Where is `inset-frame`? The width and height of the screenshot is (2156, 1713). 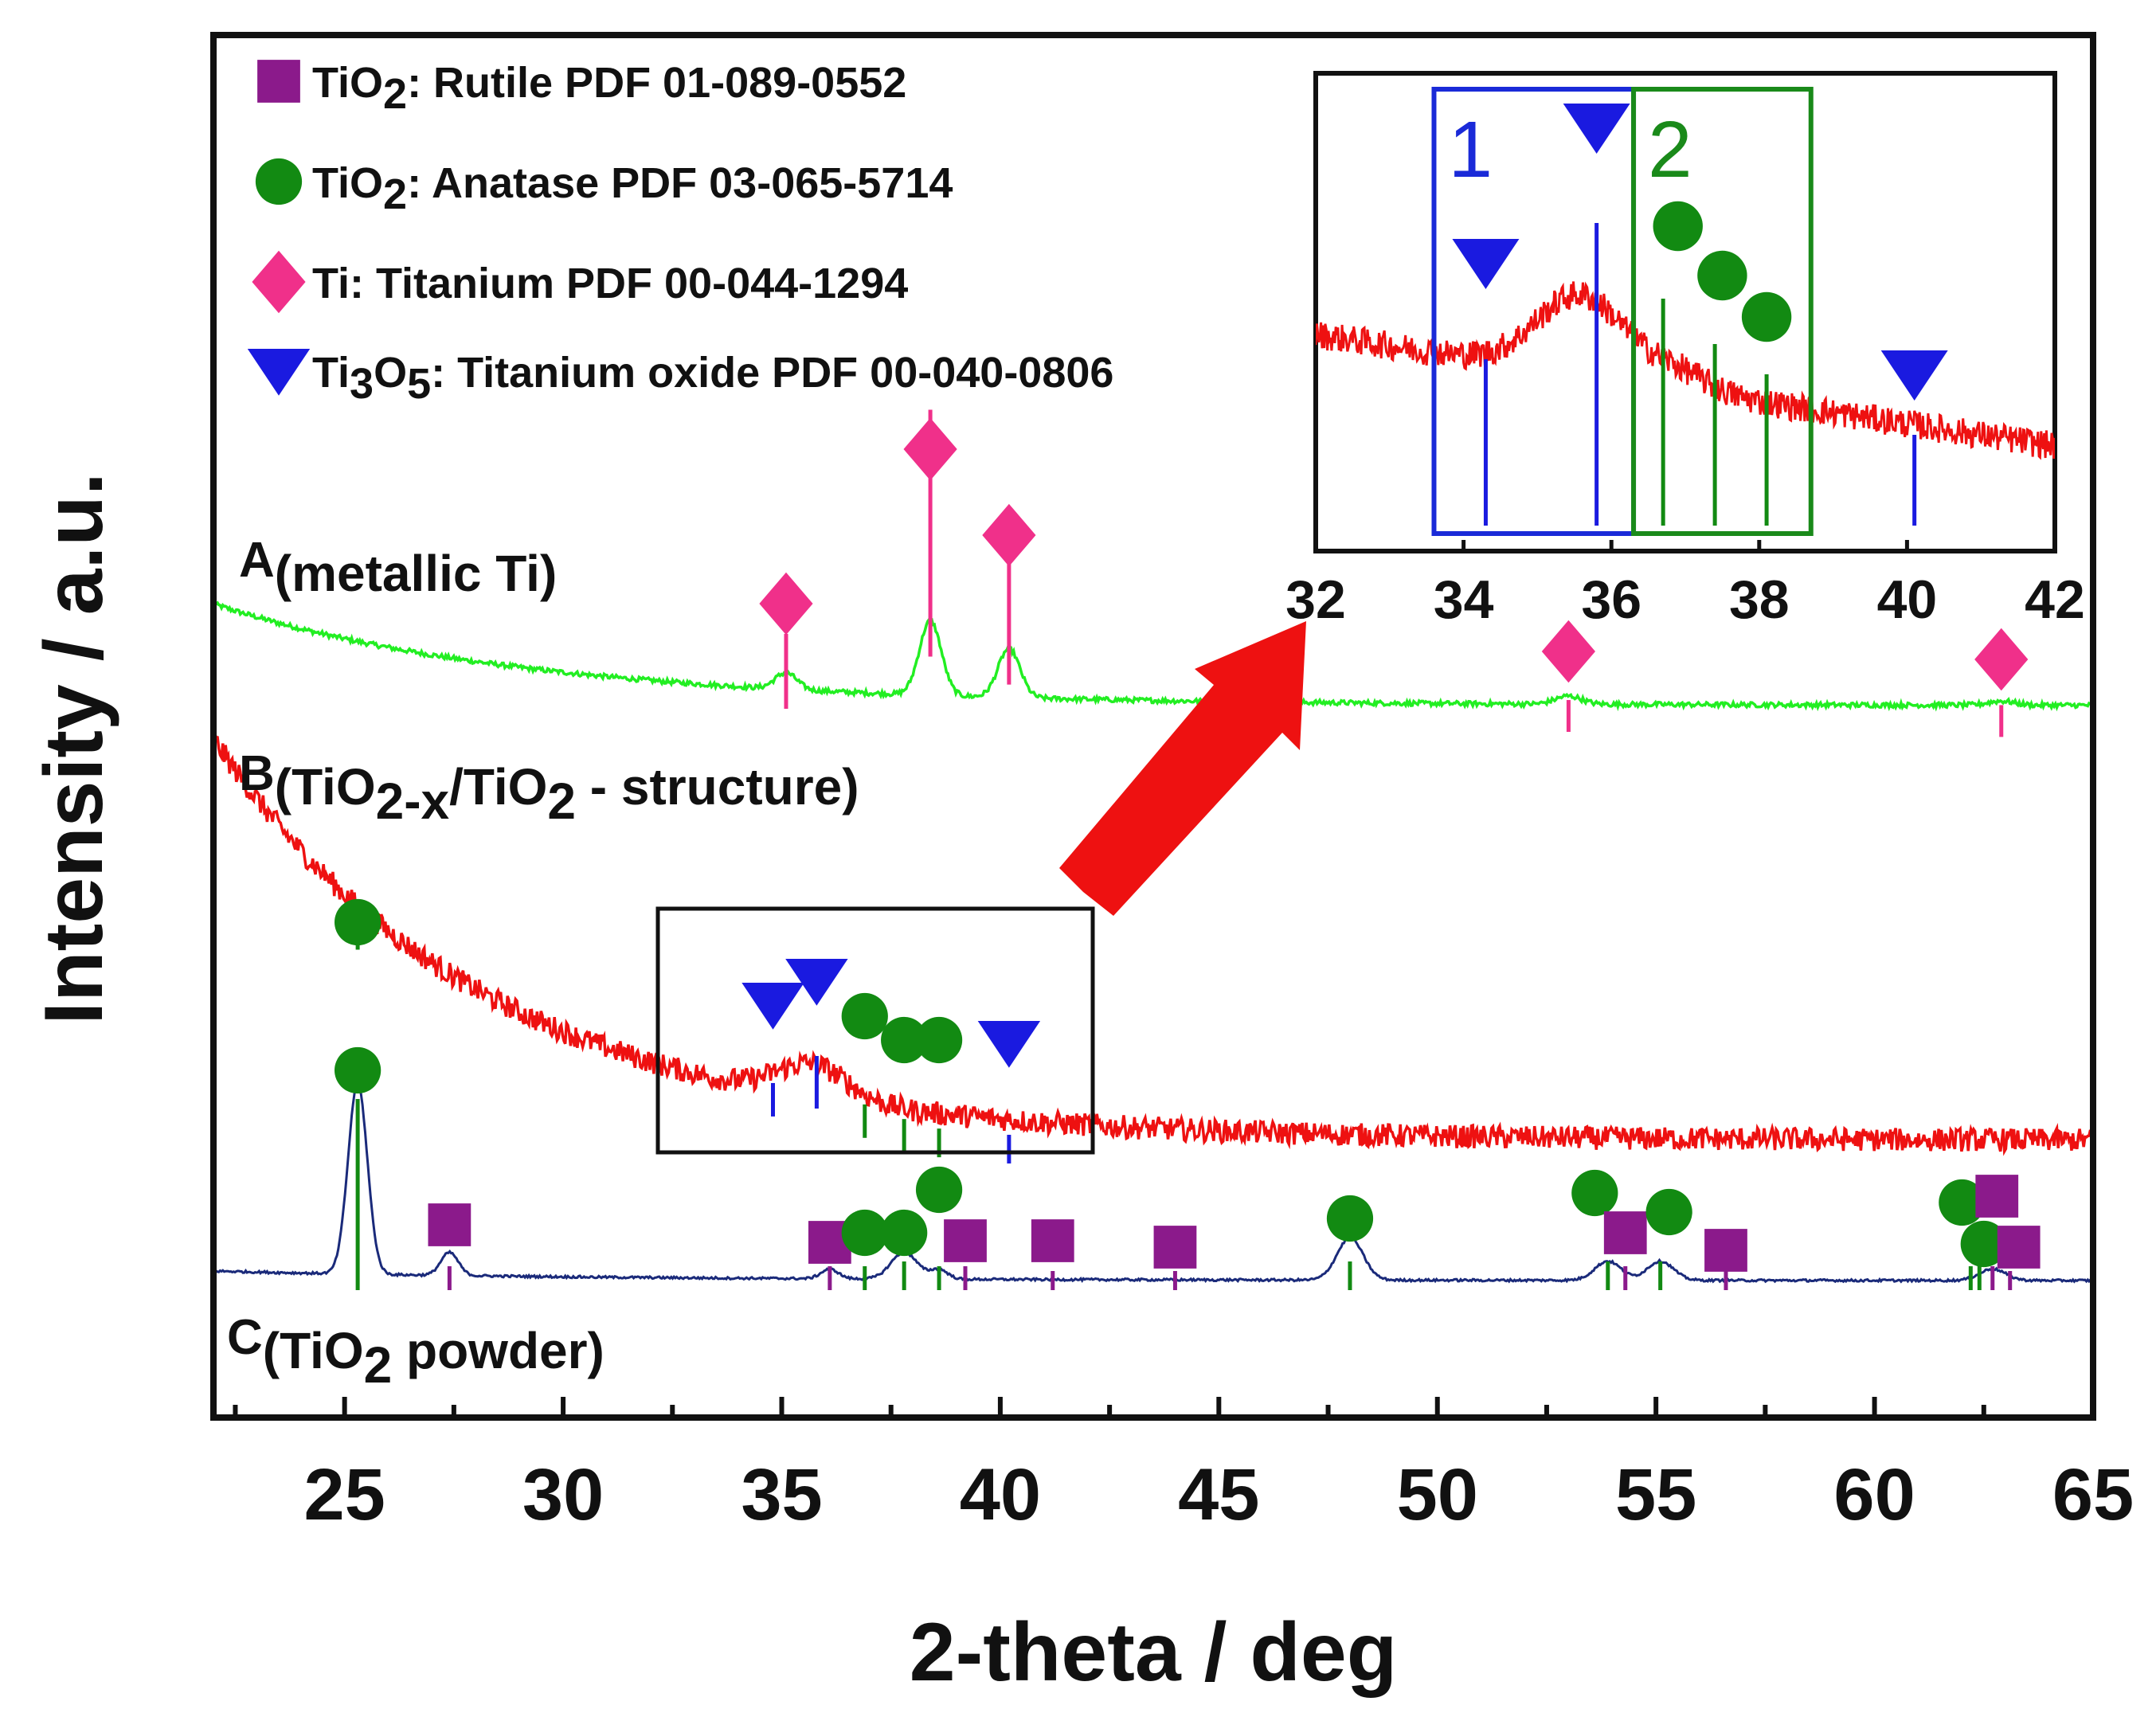
inset-frame is located at coordinates (1685, 312).